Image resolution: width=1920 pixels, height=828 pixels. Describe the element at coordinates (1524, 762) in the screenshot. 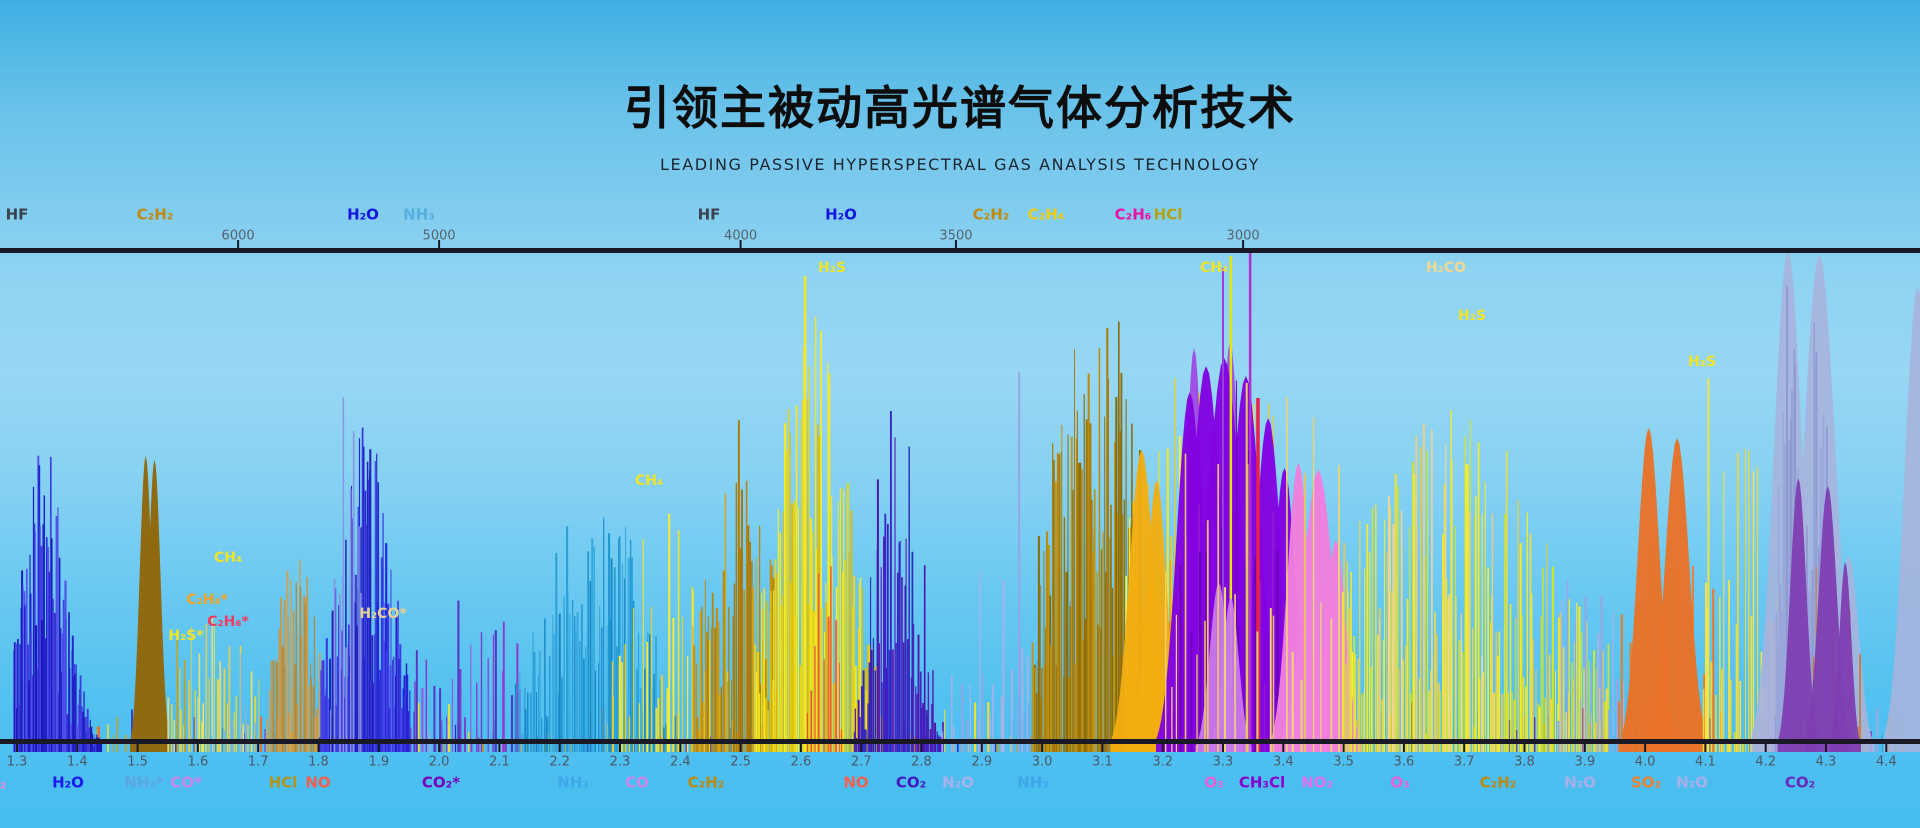

I see `bottom-axis-tick-label: 3.8` at that location.